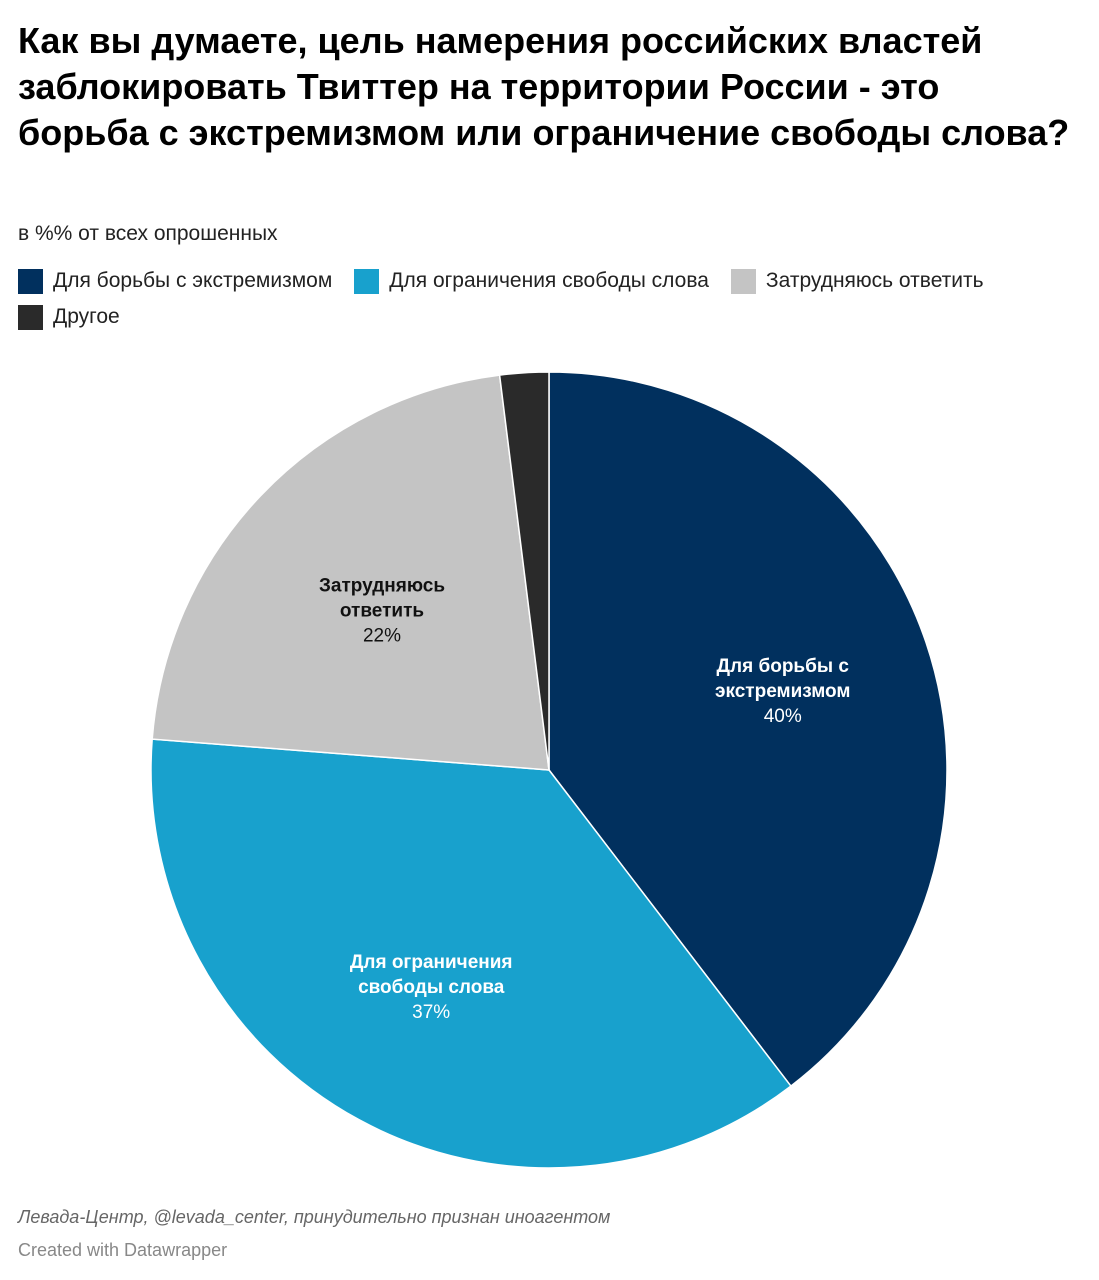 This screenshot has width=1099, height=1280. What do you see at coordinates (431, 1012) in the screenshot?
I see `slice-label-value: 37%` at bounding box center [431, 1012].